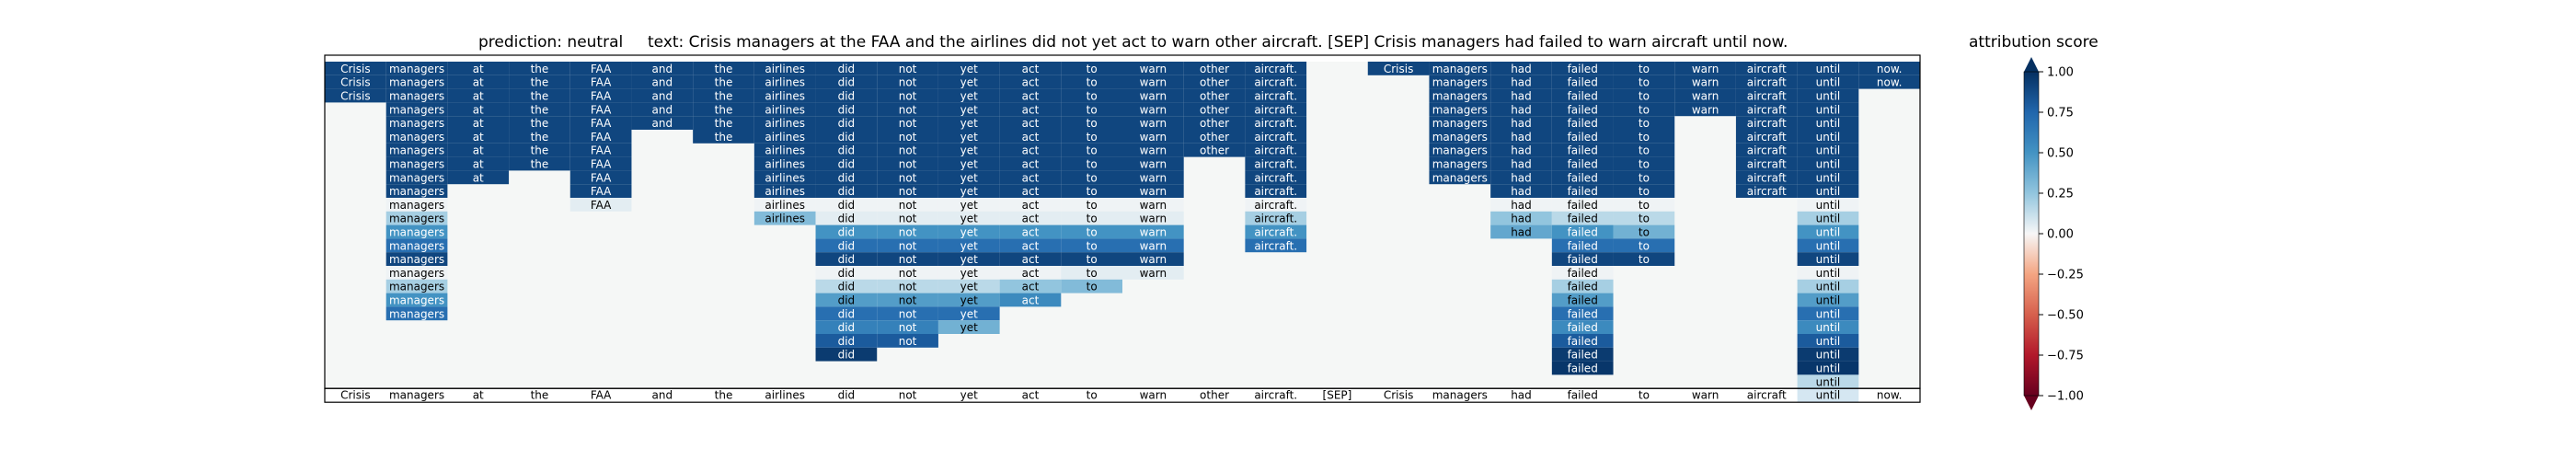 This screenshot has height=460, width=2576. I want to click on heatmap-cell-label: had, so click(1521, 164).